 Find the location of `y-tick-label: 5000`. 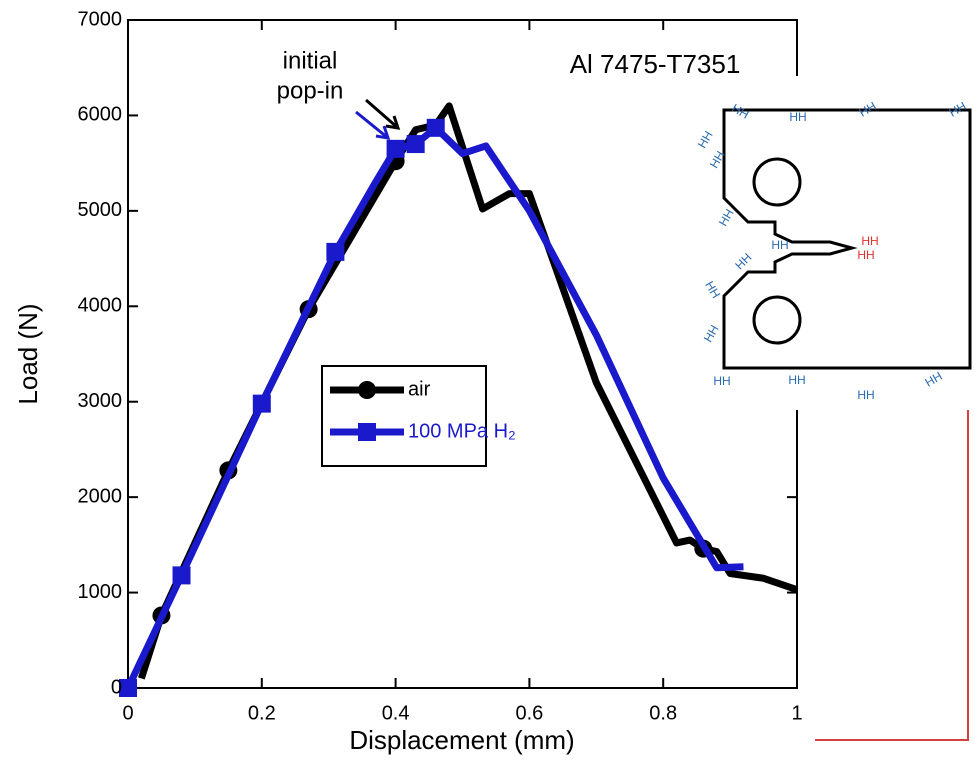

y-tick-label: 5000 is located at coordinates (100, 210).